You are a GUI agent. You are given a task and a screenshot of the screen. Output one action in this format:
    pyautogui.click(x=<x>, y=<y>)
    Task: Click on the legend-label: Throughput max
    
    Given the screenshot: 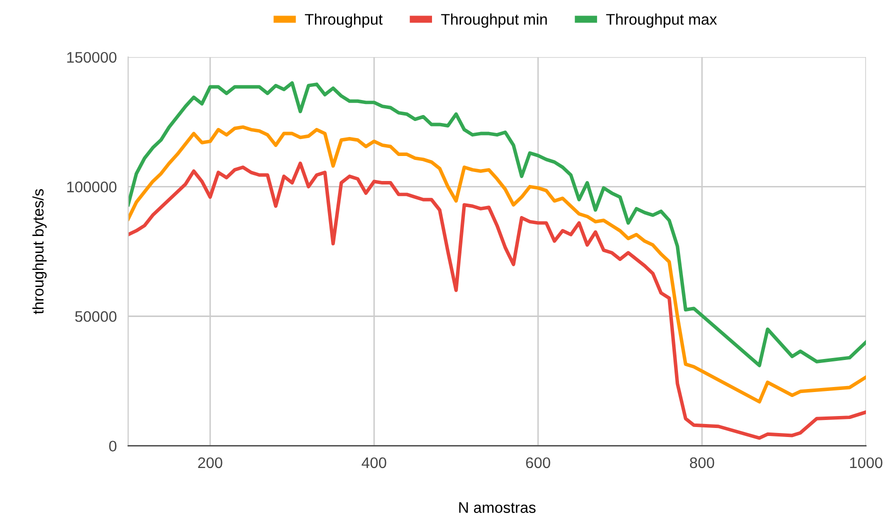 What is the action you would take?
    pyautogui.click(x=661, y=21)
    